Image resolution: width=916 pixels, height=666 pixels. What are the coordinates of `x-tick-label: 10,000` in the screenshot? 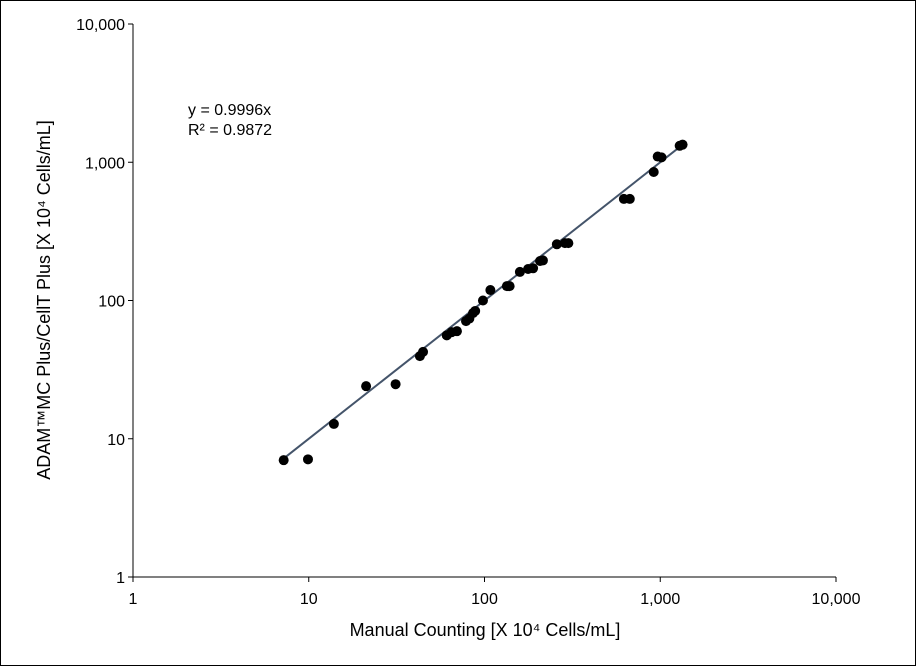 It's located at (836, 599).